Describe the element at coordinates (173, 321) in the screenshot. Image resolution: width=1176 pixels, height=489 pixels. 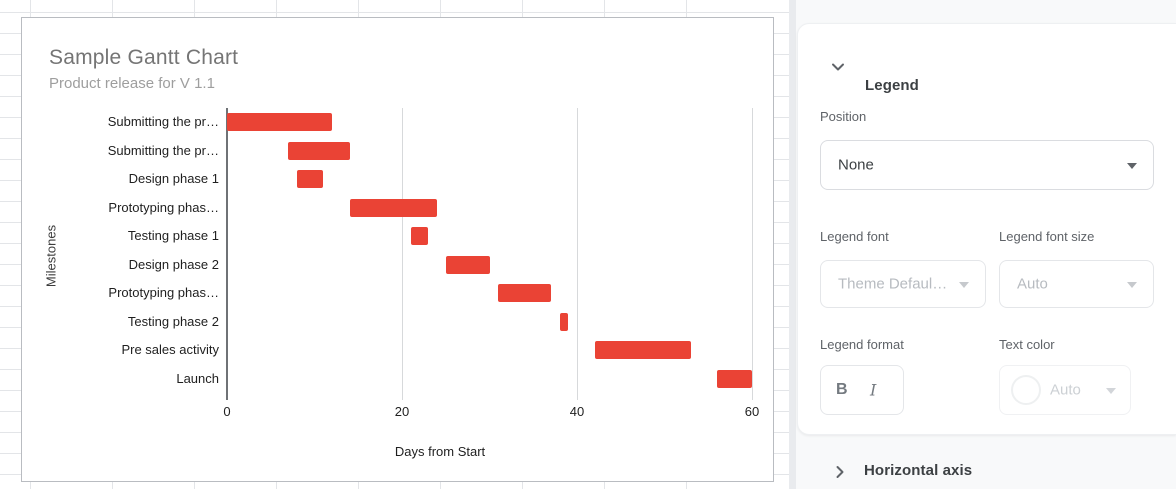
I see `category-label: Testing phase 2` at that location.